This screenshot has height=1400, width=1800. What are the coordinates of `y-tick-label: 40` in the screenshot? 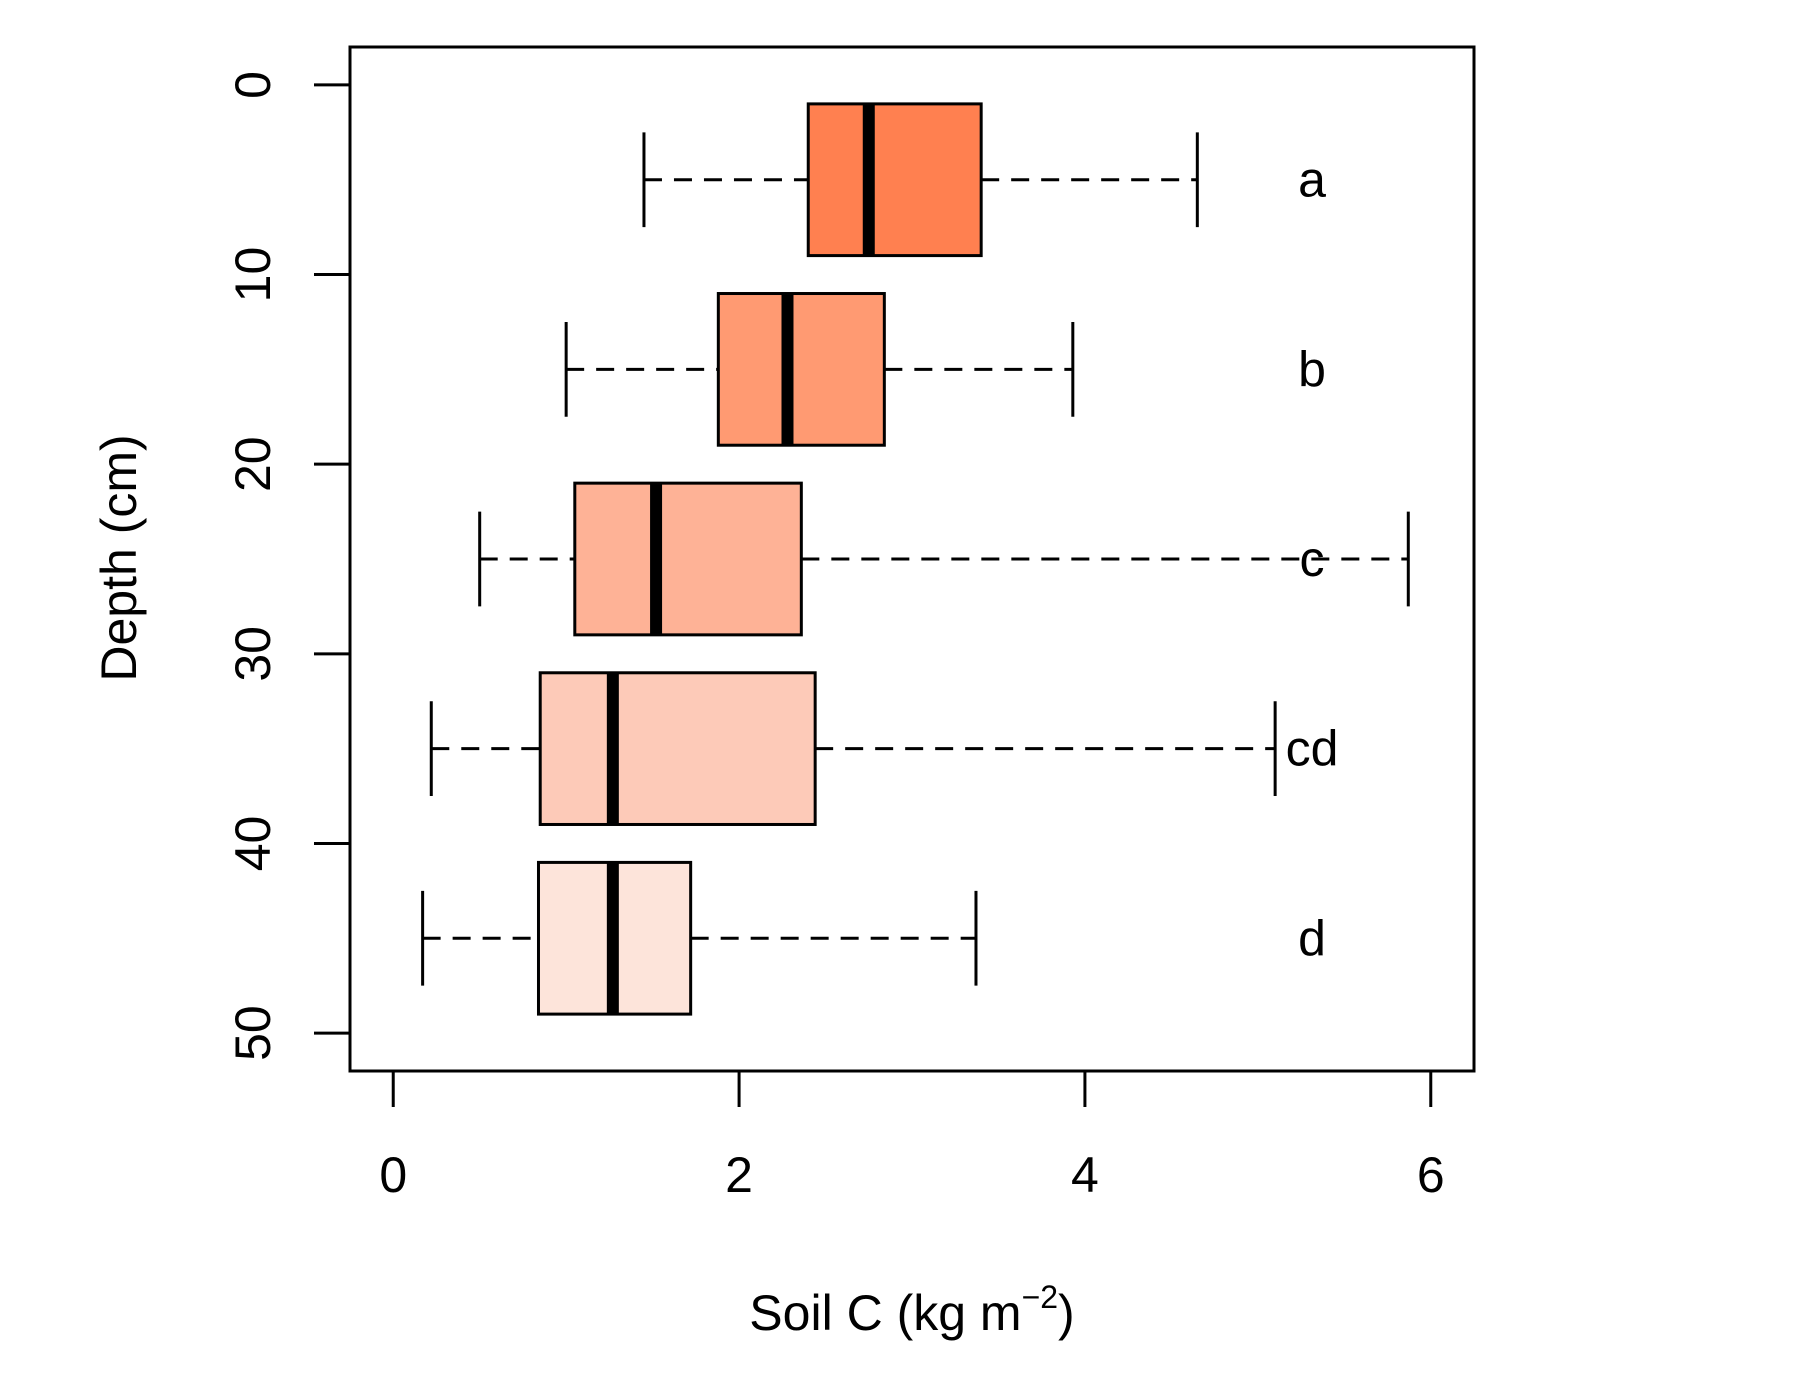 It's located at (253, 844).